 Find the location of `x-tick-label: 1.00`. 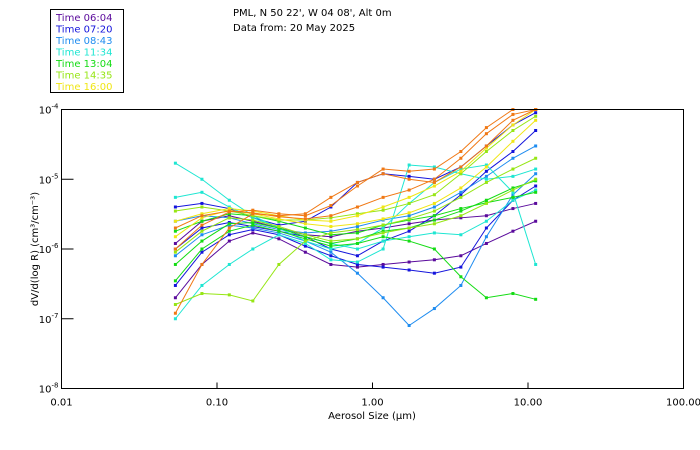

x-tick-label: 1.00 is located at coordinates (372, 403).